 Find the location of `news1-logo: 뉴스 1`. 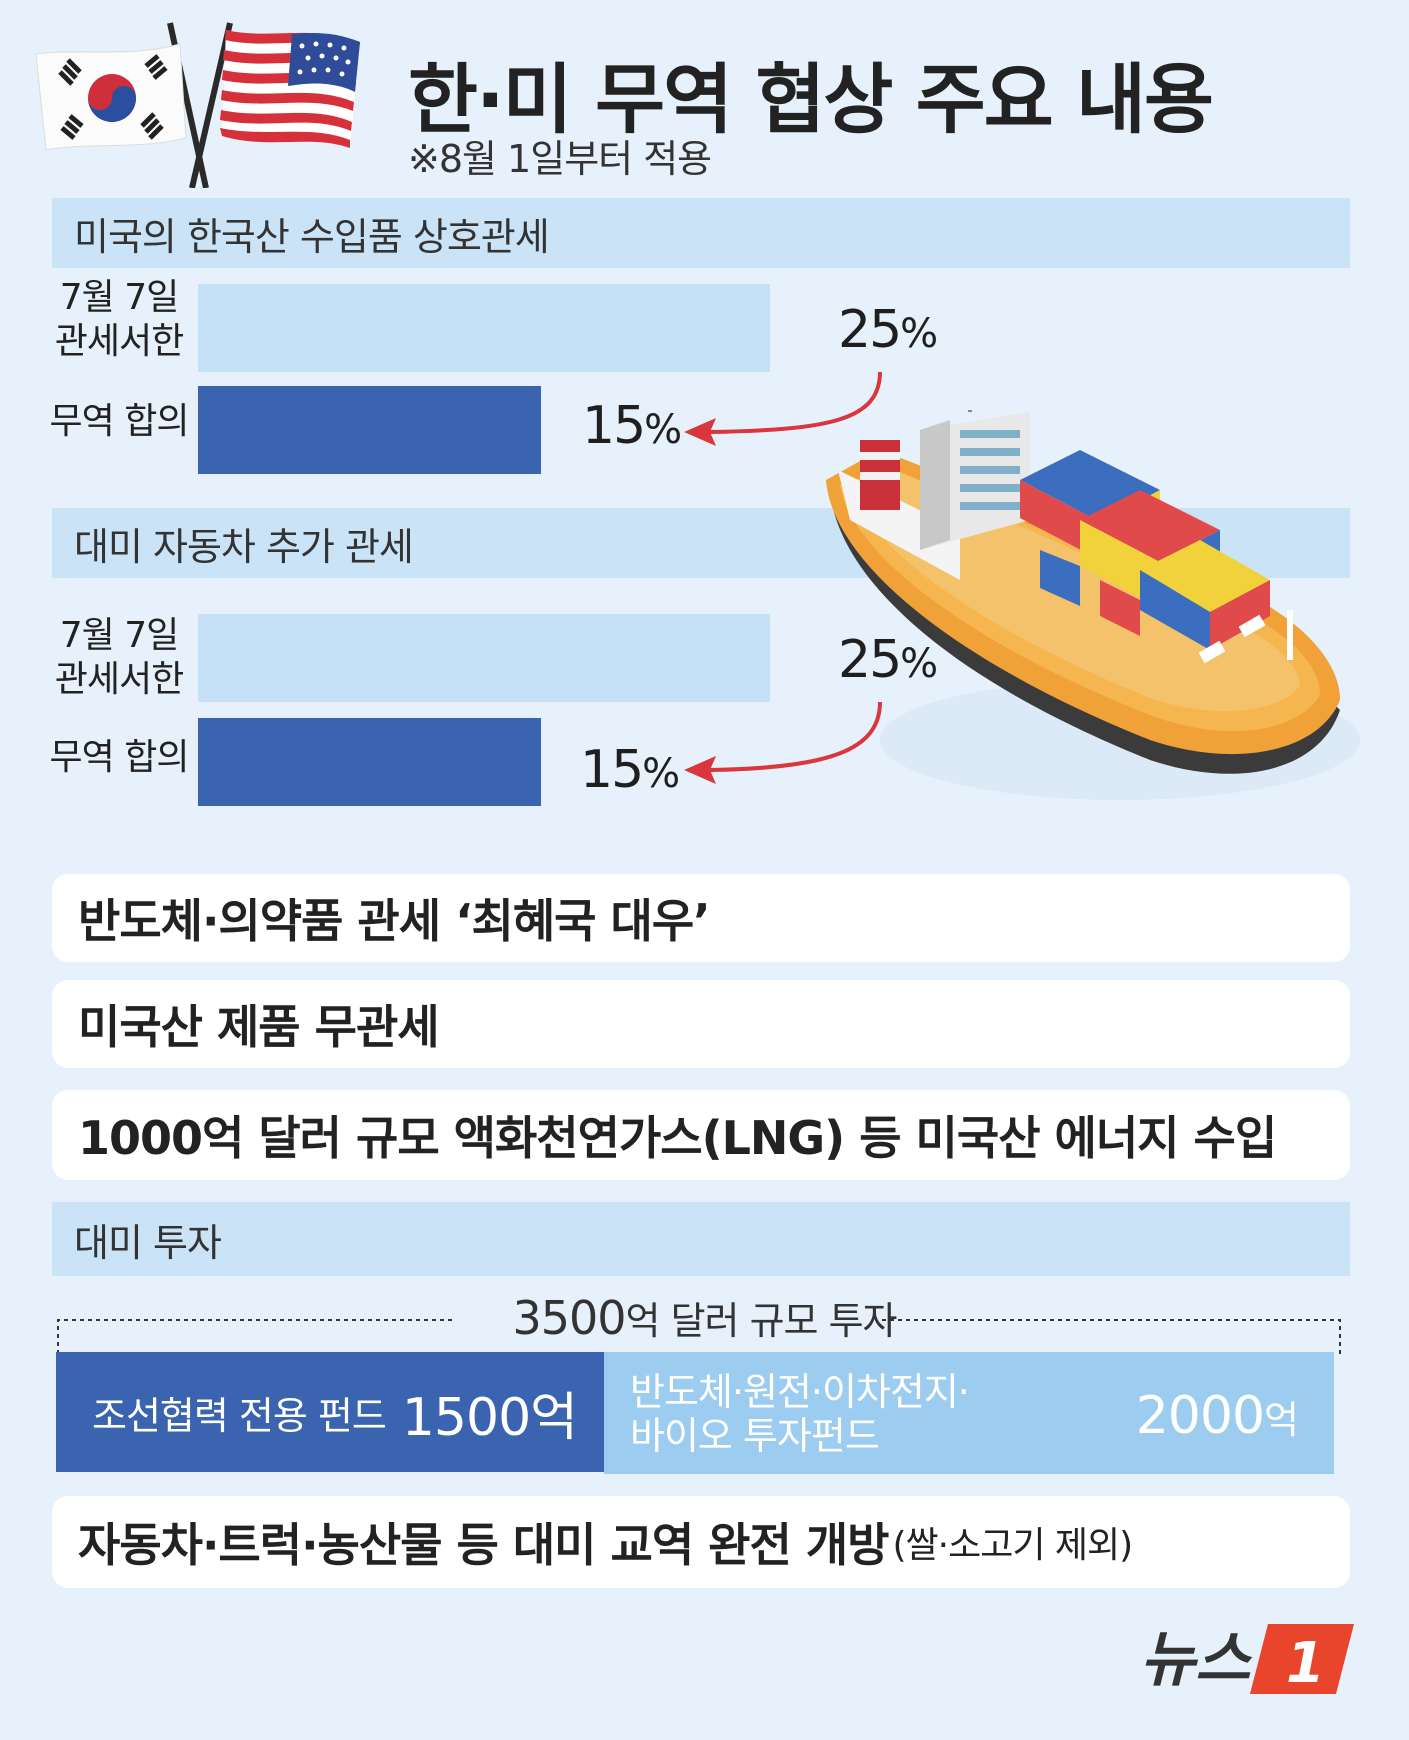

news1-logo: 뉴스 1 is located at coordinates (1250, 1659).